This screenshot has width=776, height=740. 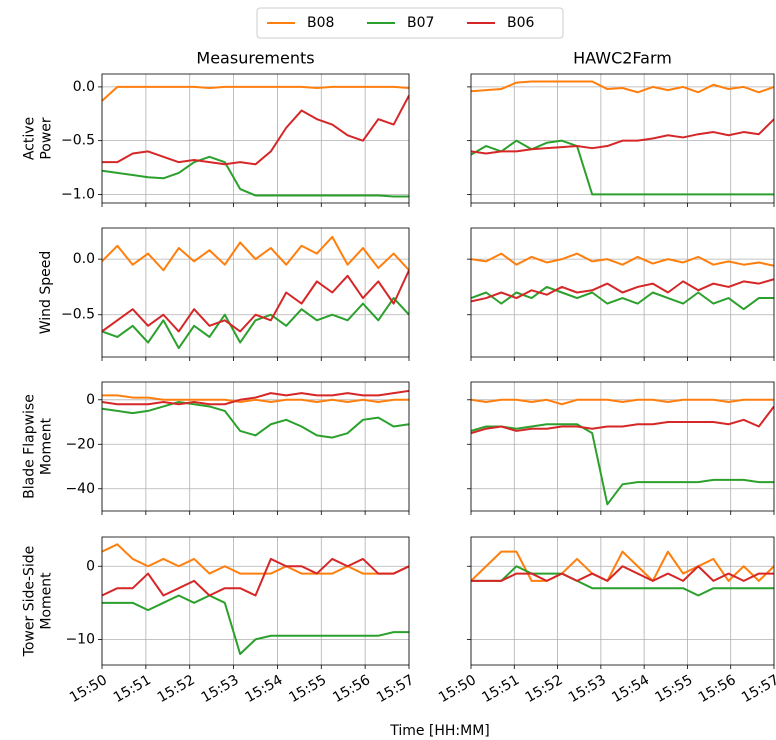 I want to click on y-tick-label: −1.0, so click(x=78, y=194).